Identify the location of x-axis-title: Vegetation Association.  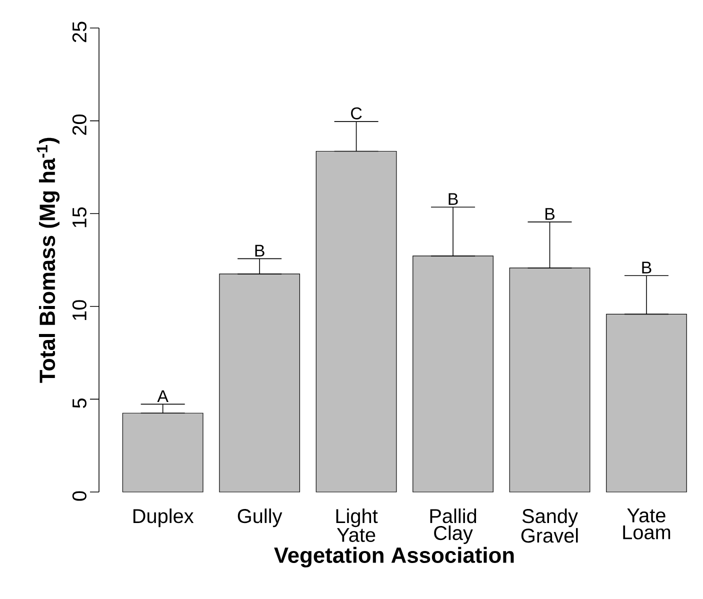
(394, 557).